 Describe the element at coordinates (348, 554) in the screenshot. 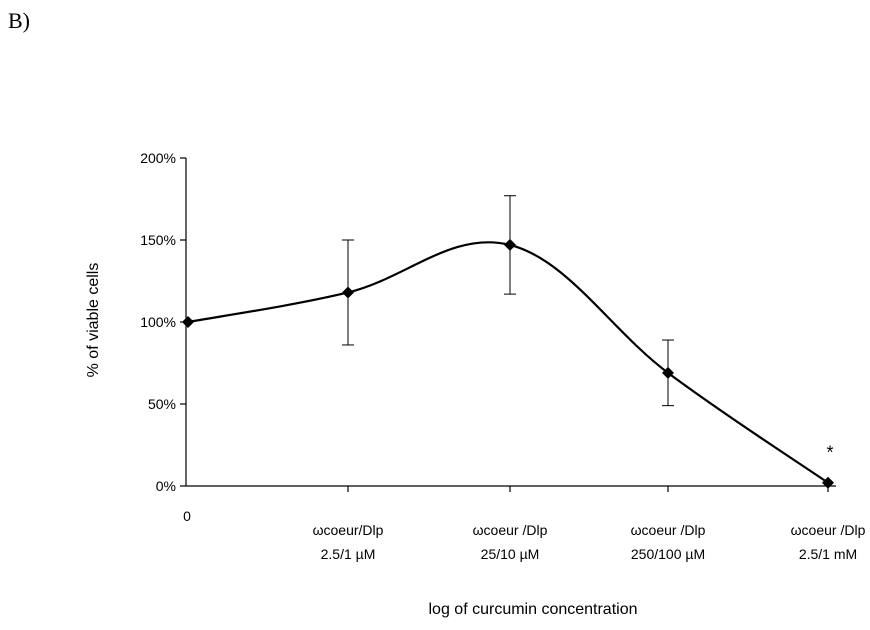

I see `x-tick-label: 2.5/1 µM` at that location.